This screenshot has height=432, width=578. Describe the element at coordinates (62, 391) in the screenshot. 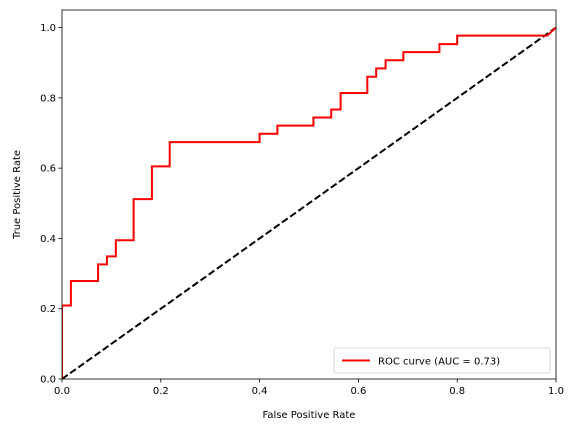

I see `x-tick-label: 0.0` at that location.